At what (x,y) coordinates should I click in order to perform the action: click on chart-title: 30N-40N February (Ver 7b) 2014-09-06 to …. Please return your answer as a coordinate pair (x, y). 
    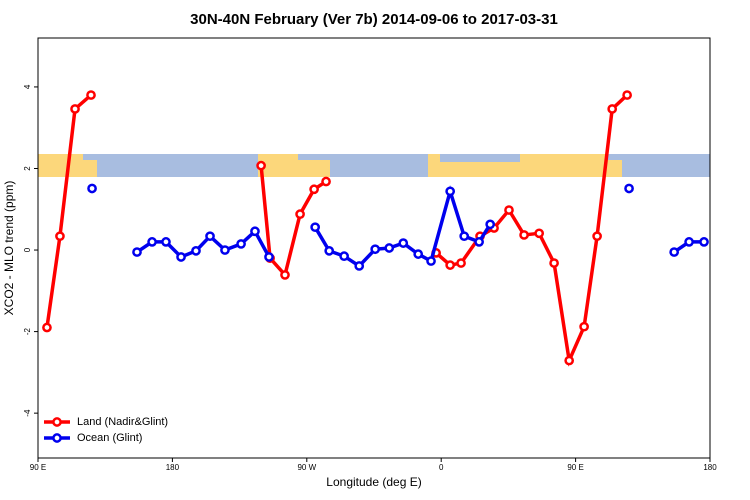
    Looking at the image, I should click on (374, 19).